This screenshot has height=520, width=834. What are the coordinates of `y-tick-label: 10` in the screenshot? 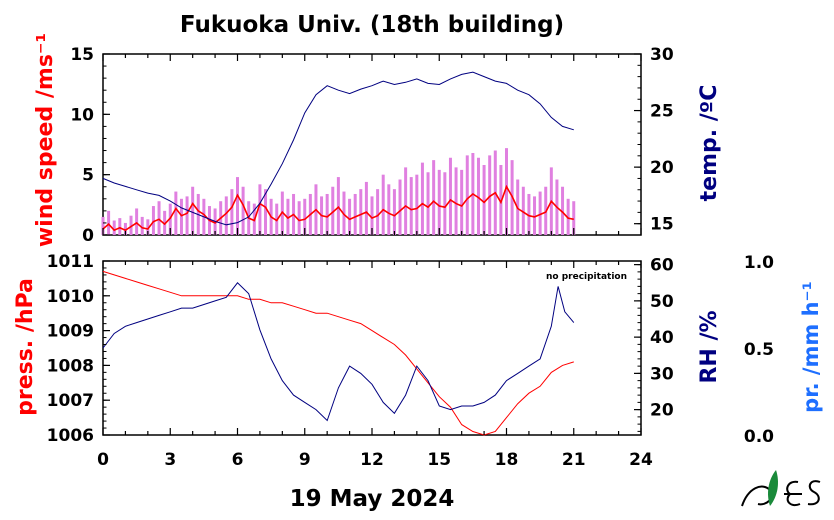 It's located at (82, 115).